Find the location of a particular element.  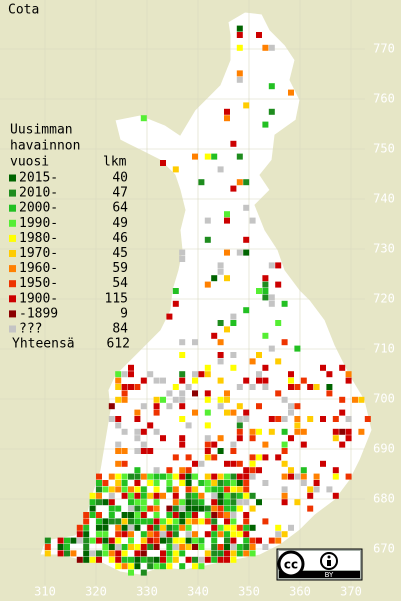

legend-count: 115 is located at coordinates (116, 298).